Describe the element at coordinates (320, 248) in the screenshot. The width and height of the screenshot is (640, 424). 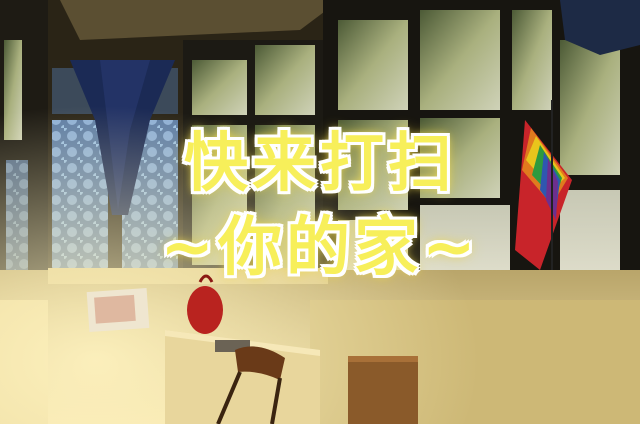
I see `caption-line-2: ~你的家~` at that location.